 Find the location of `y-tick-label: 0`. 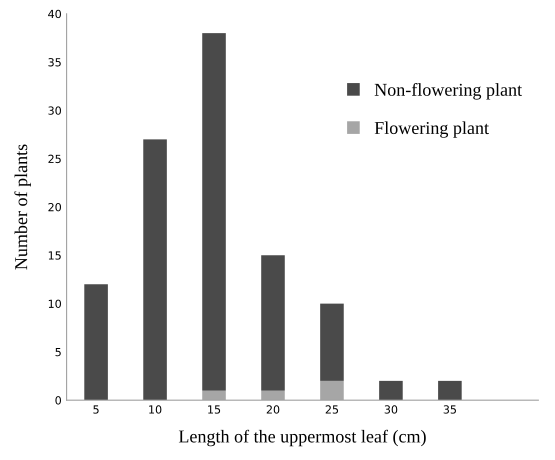

y-tick-label: 0 is located at coordinates (58, 400).